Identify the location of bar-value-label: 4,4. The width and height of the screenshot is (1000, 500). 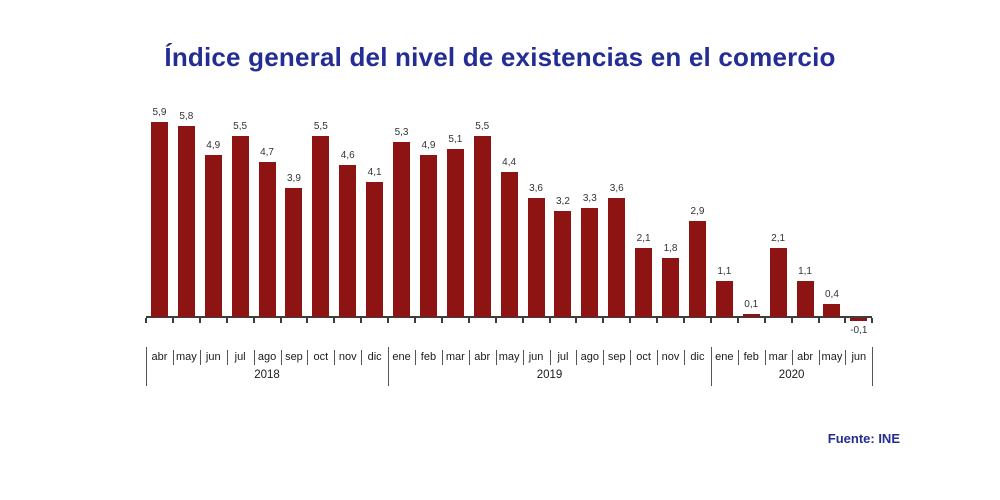
(509, 162).